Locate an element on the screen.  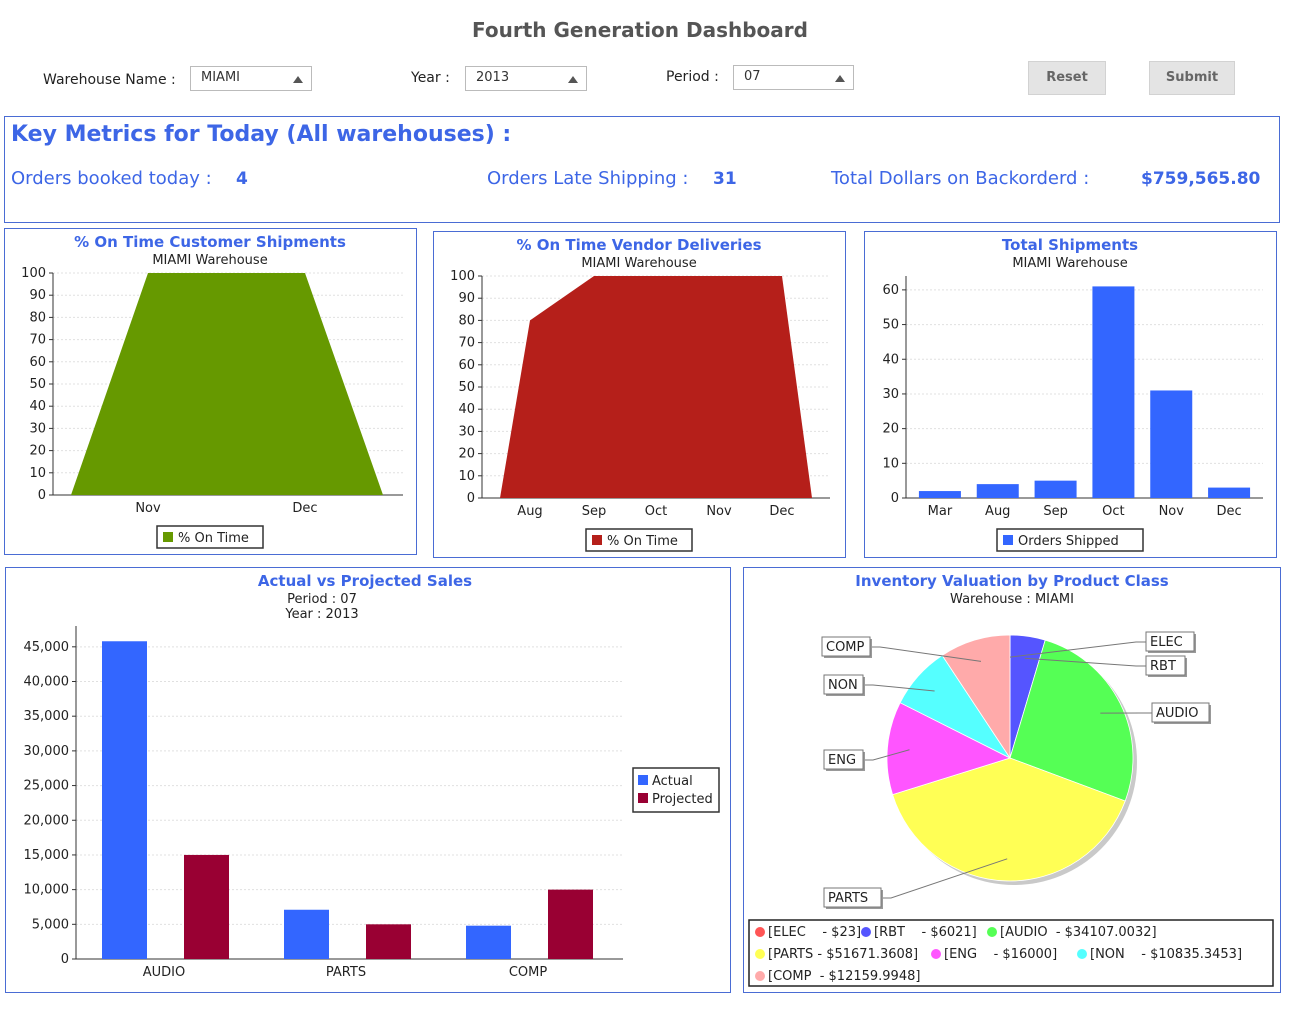
submit-button: Submit is located at coordinates (1192, 78).